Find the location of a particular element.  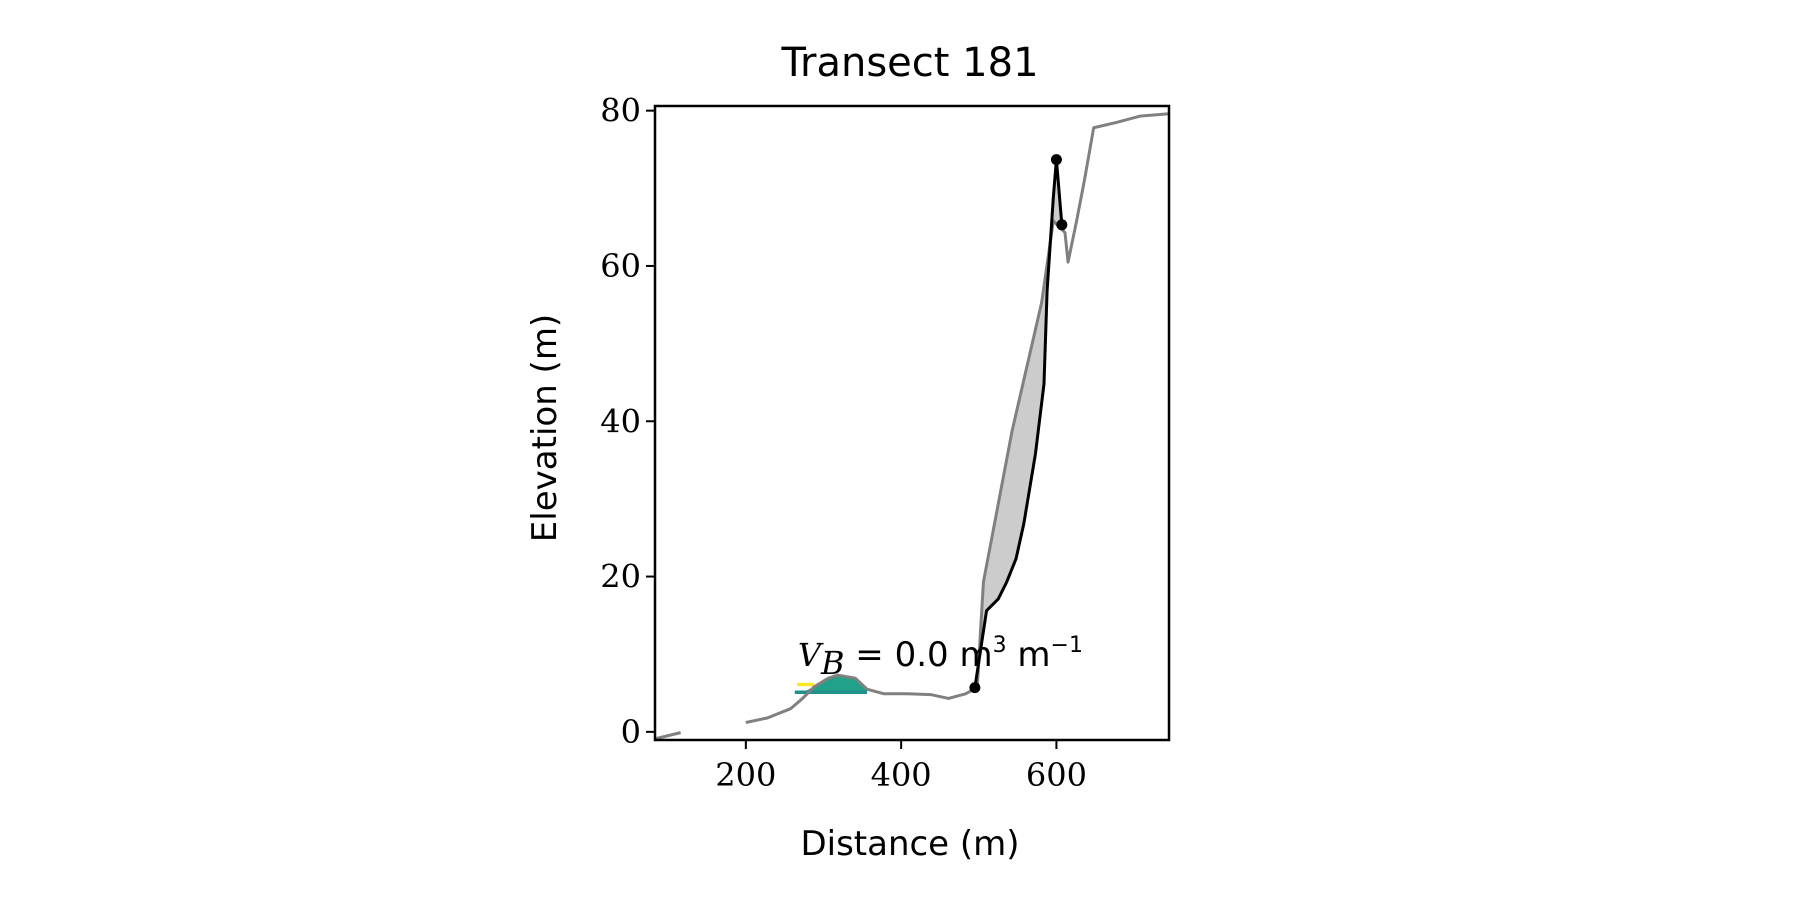

annotation-subscript: B is located at coordinates (832, 663).